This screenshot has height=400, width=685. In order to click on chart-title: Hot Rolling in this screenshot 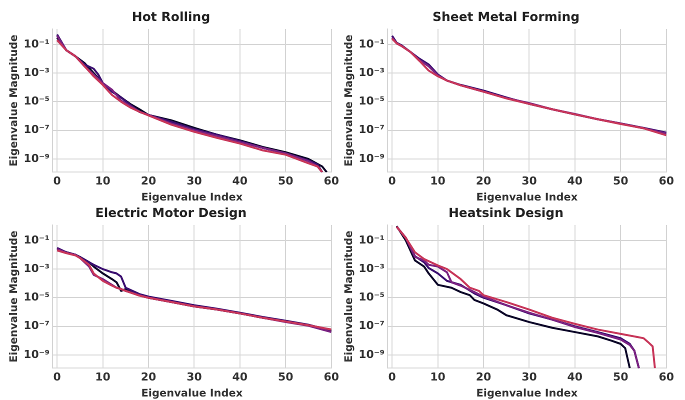, I will do `click(171, 16)`.